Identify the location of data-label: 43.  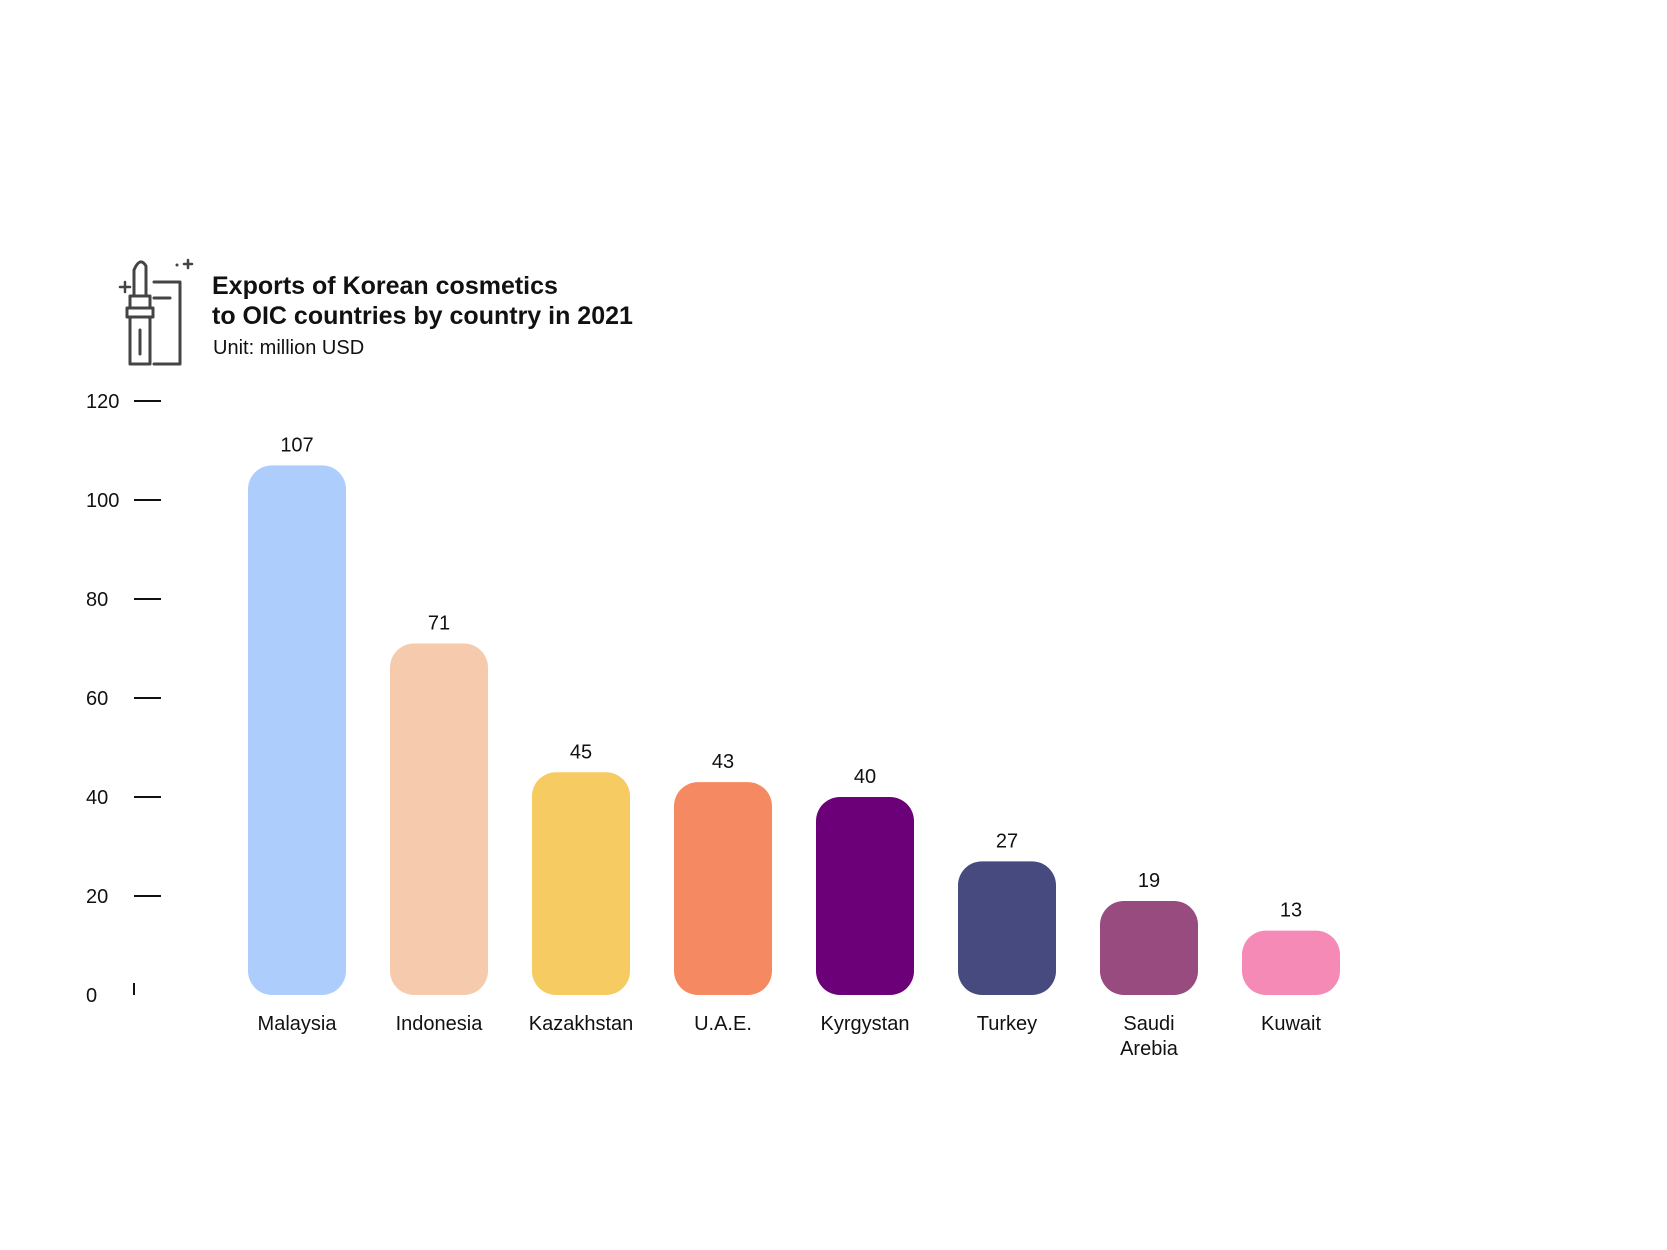
(723, 762).